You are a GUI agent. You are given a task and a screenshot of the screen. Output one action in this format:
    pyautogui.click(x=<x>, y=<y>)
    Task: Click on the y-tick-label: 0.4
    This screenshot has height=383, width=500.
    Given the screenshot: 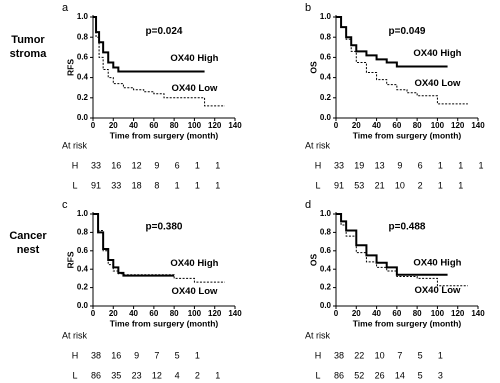 What is the action you would take?
    pyautogui.click(x=326, y=268)
    